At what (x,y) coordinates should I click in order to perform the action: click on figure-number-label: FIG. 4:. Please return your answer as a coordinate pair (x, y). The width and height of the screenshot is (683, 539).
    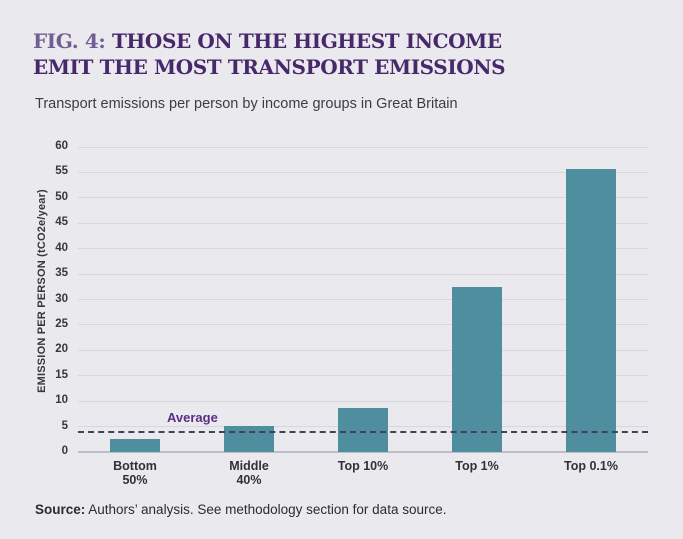
    Looking at the image, I should click on (69, 41).